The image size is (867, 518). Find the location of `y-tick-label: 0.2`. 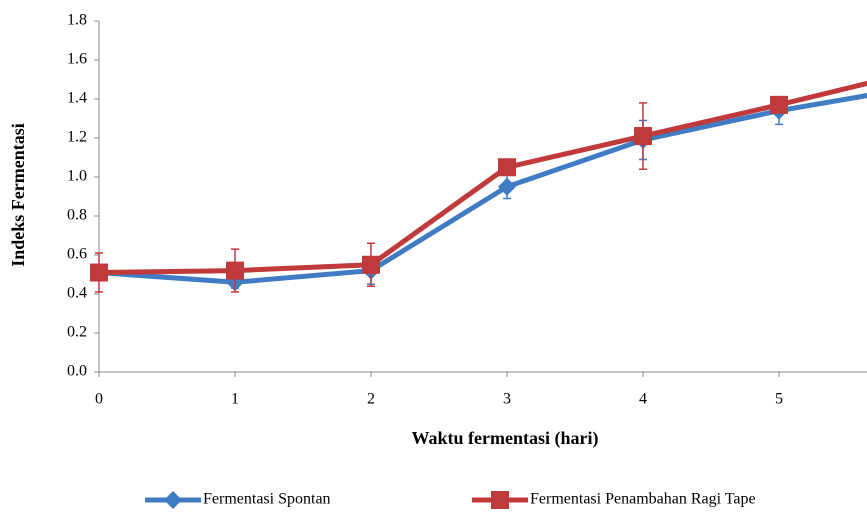

y-tick-label: 0.2 is located at coordinates (77, 332).